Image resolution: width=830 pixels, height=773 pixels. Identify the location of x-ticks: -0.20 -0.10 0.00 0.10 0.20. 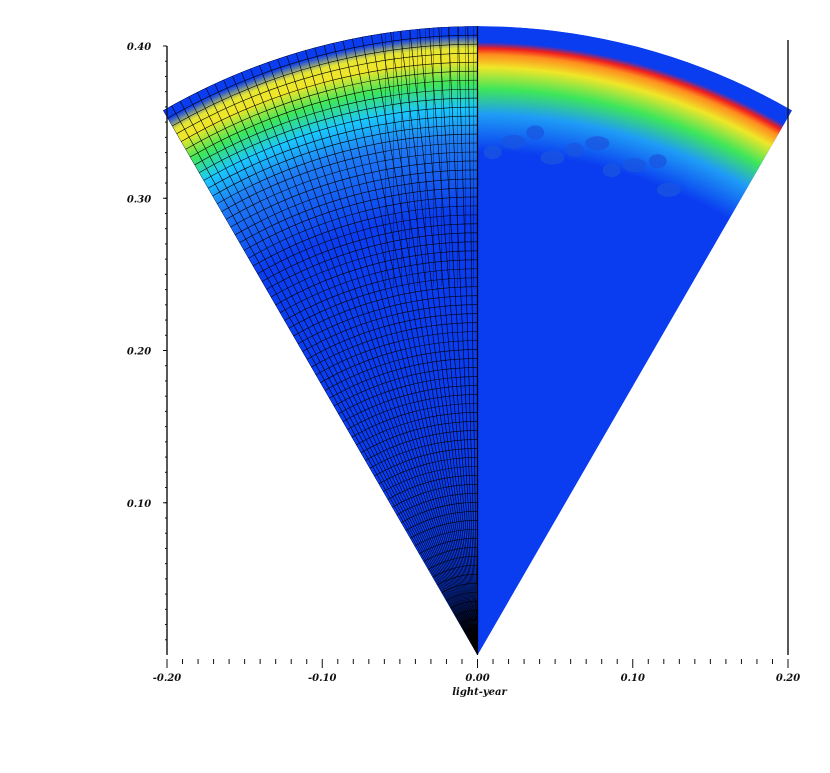
(476, 671).